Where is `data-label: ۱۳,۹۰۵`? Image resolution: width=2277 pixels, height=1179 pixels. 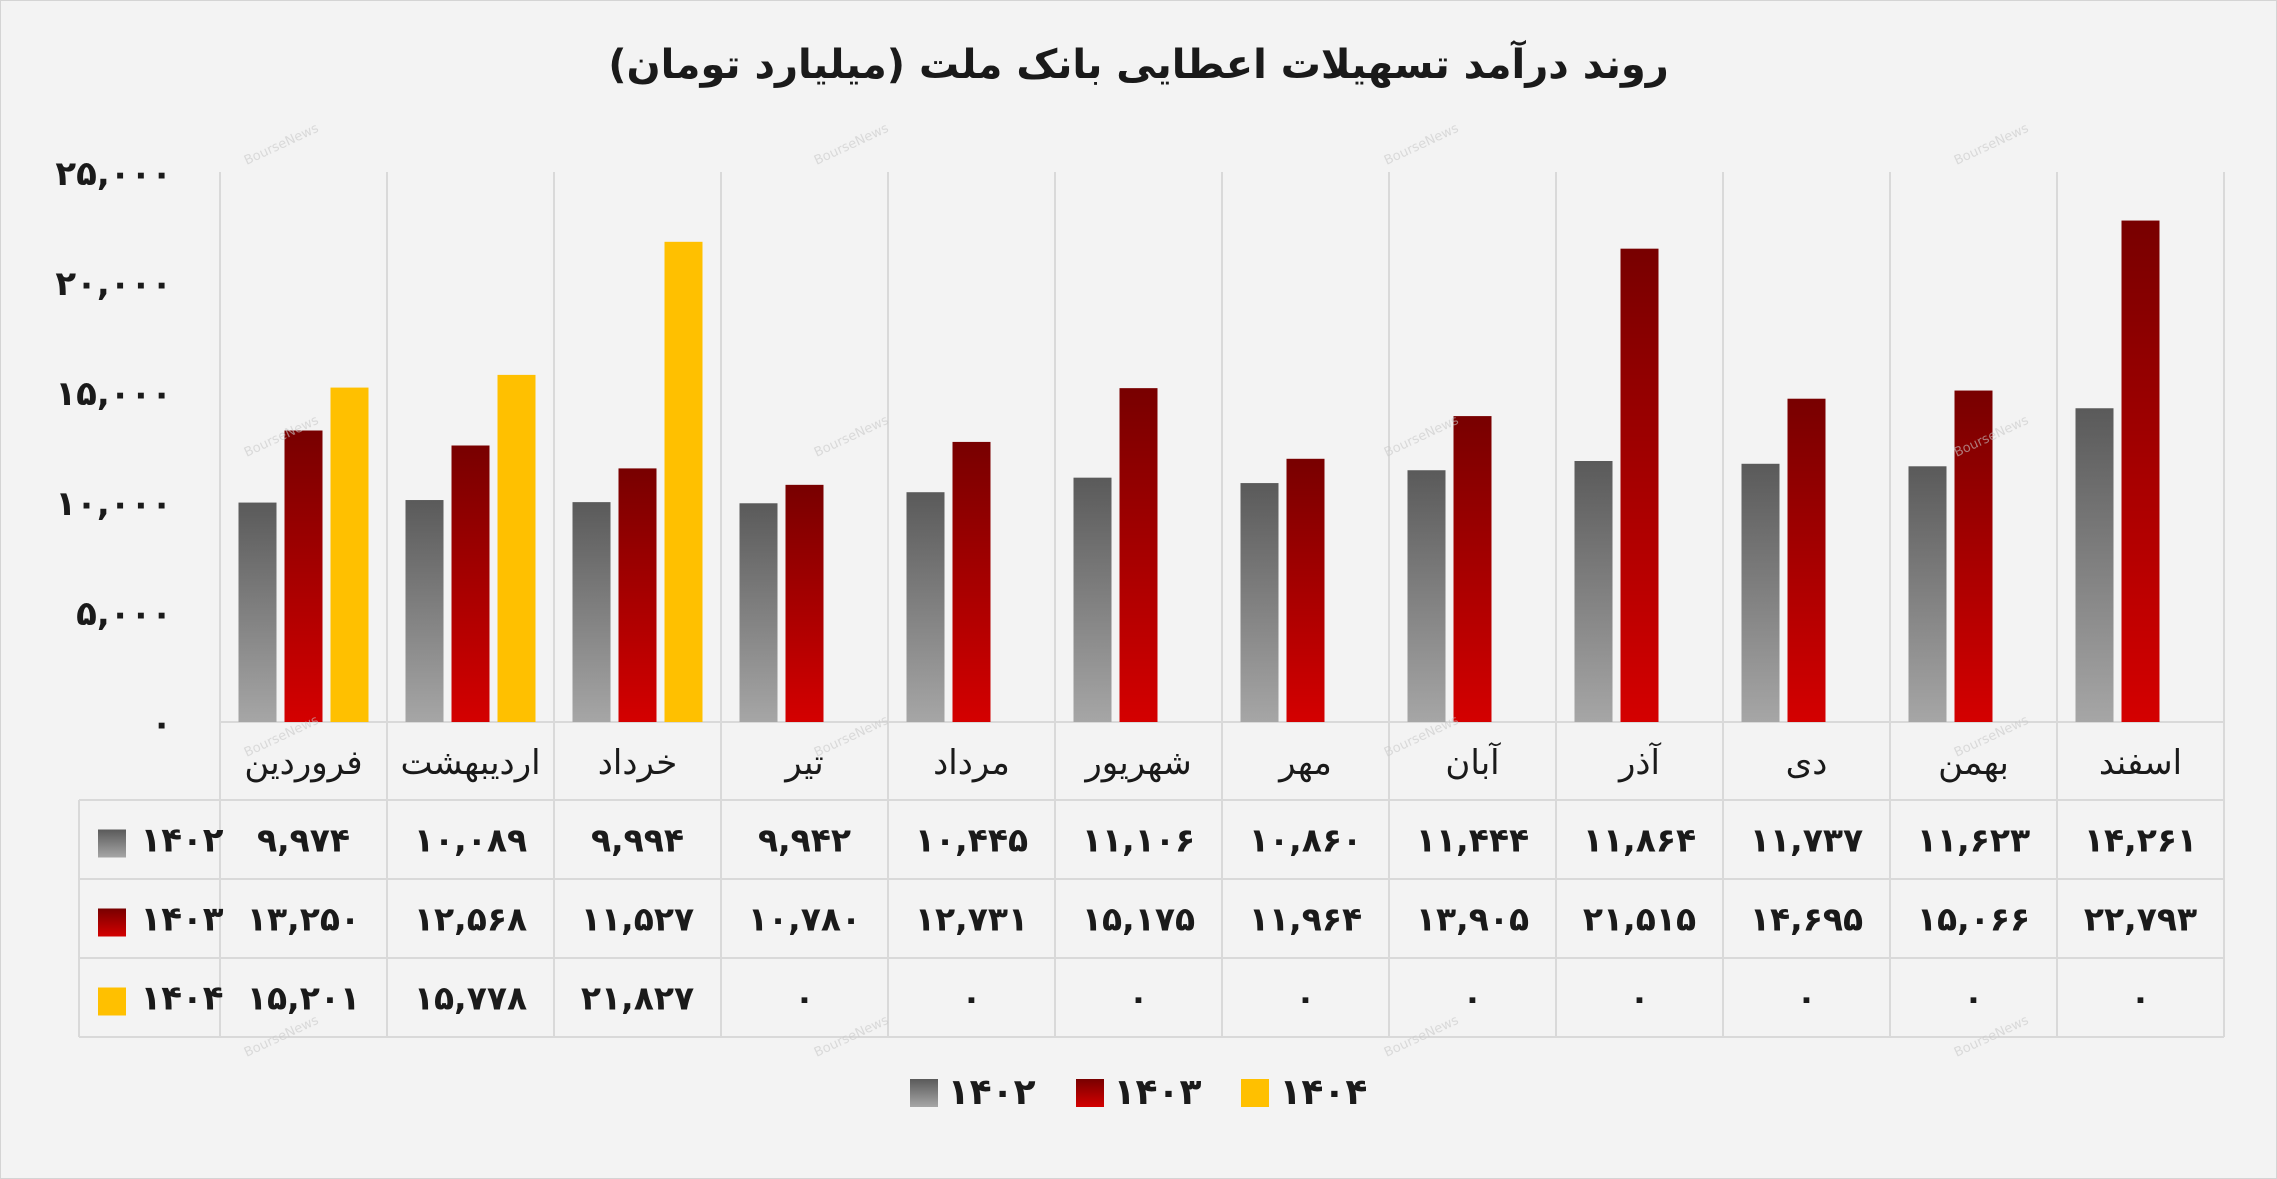 data-label: ۱۳,۹۰۵ is located at coordinates (1472, 919).